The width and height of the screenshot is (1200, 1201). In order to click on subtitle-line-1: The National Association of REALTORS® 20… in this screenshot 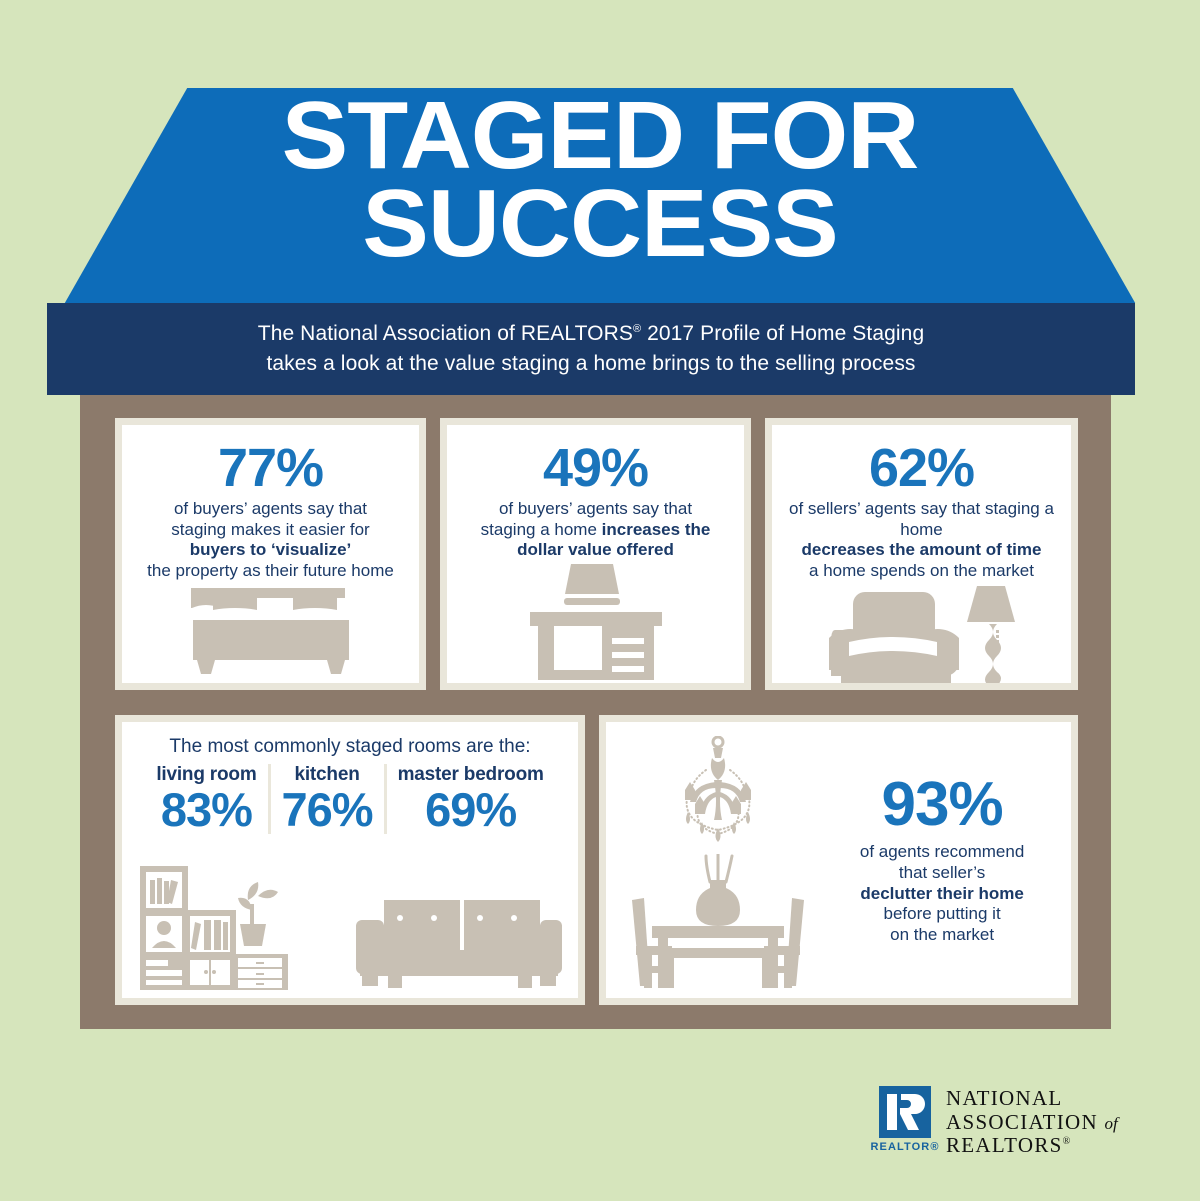, I will do `click(591, 334)`.